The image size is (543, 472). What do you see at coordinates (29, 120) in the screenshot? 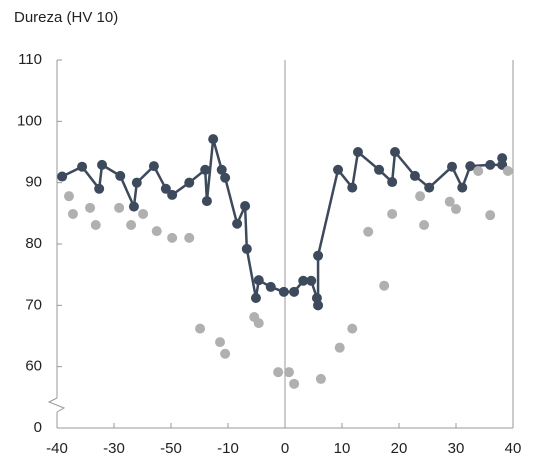
I see `y-tick-label: 100` at bounding box center [29, 120].